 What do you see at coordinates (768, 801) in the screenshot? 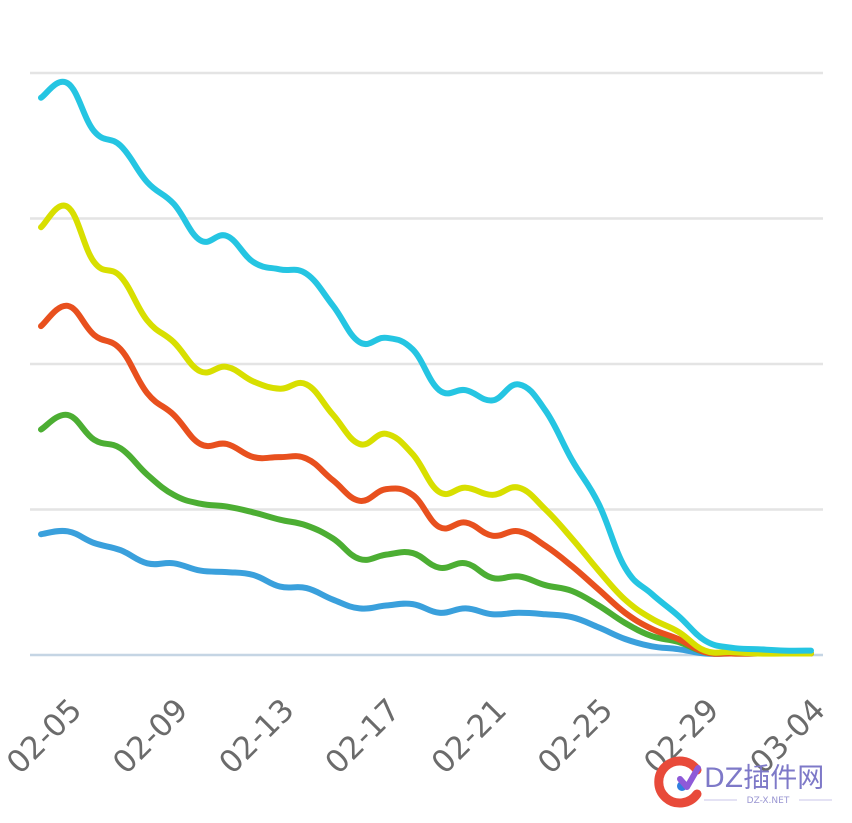
I see `watermark-url-text: DZ-X.NET` at bounding box center [768, 801].